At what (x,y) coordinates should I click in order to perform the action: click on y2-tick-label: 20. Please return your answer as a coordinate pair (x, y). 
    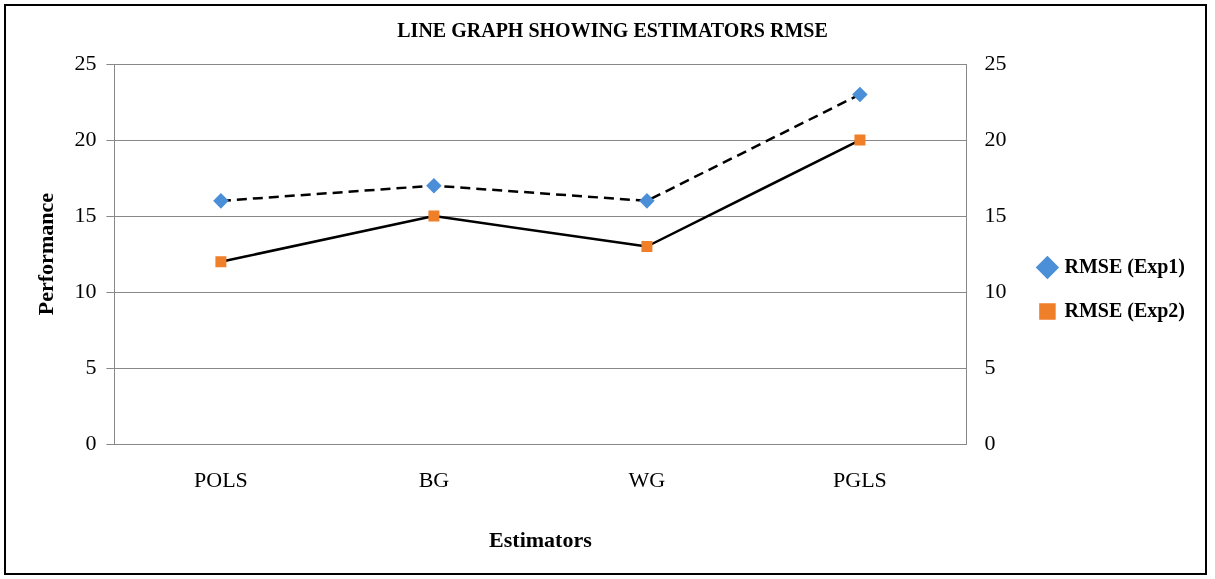
    Looking at the image, I should click on (995, 138).